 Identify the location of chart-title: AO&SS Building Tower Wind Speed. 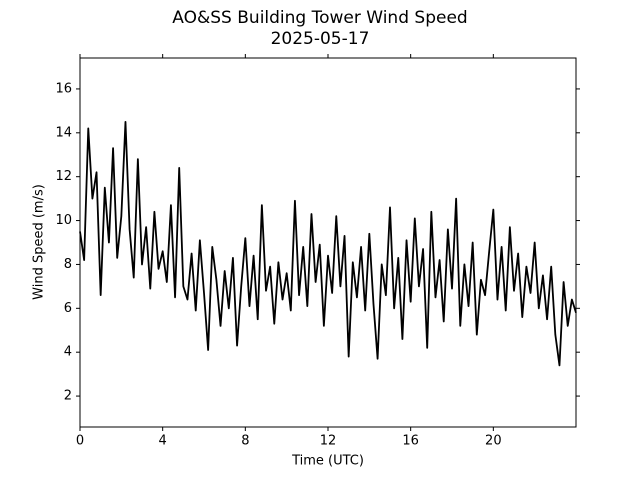
(319, 18).